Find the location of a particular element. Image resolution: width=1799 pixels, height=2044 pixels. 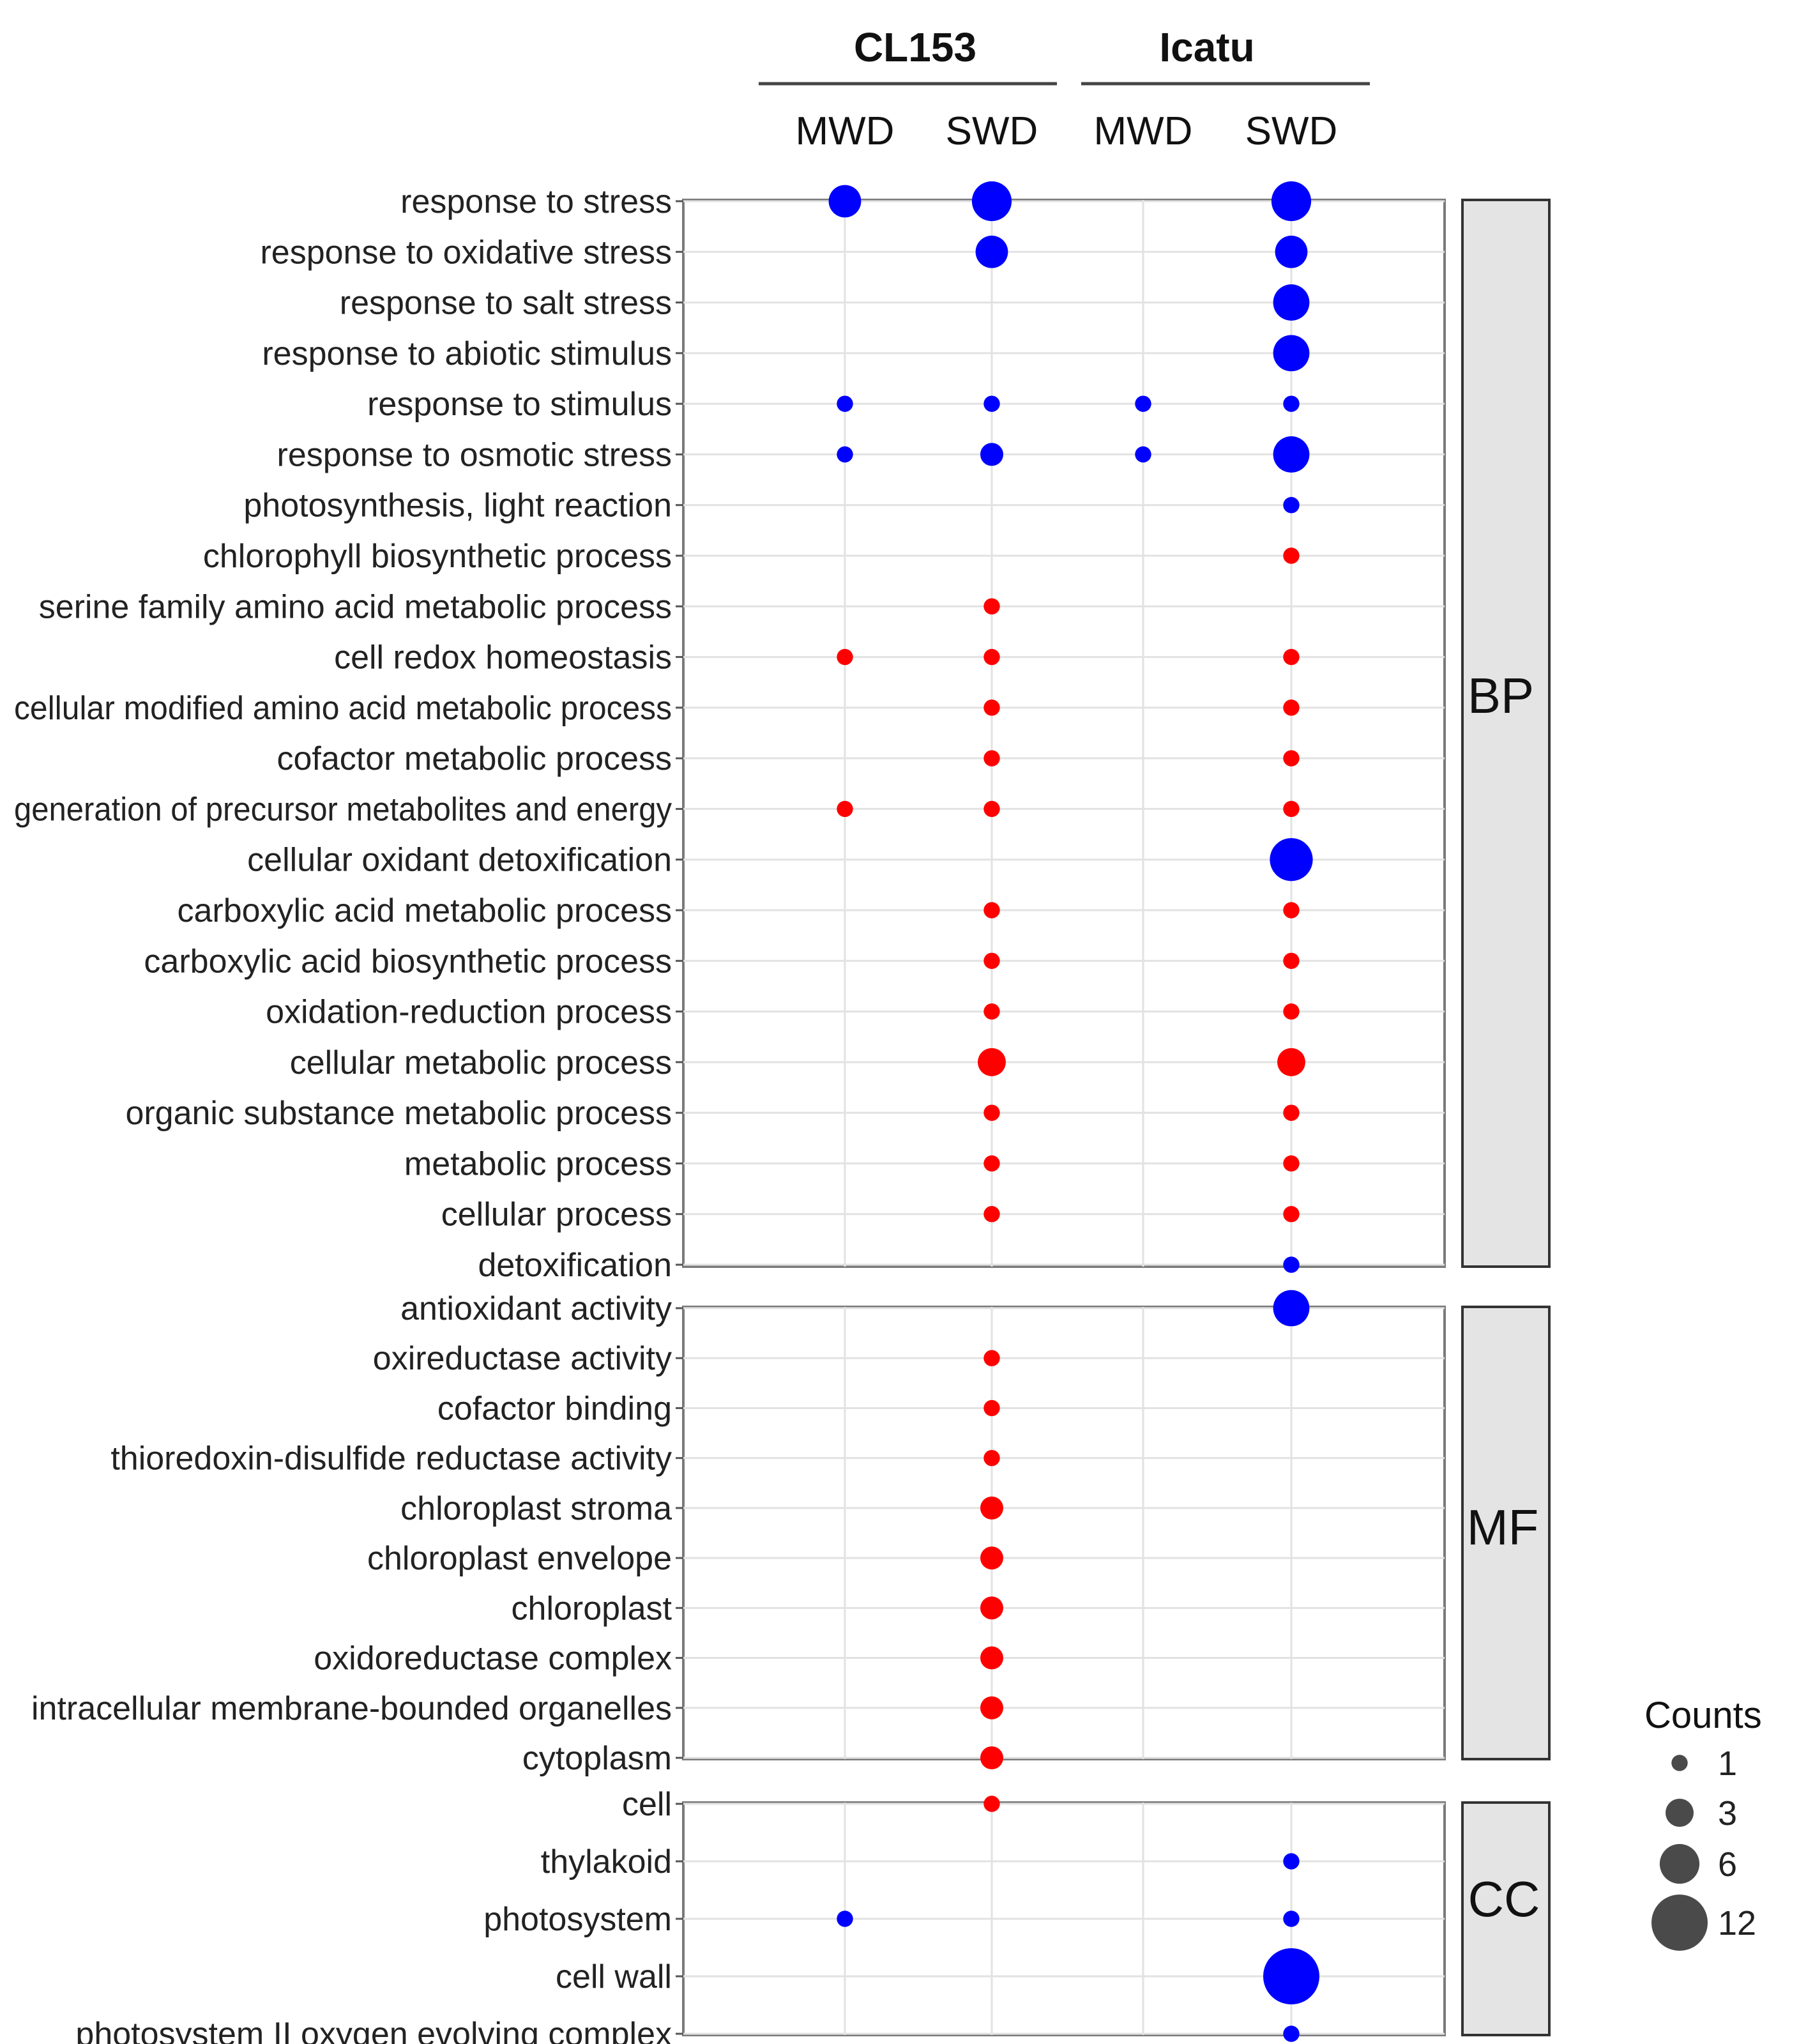

point-cell-cl153-swd is located at coordinates (991, 1804).